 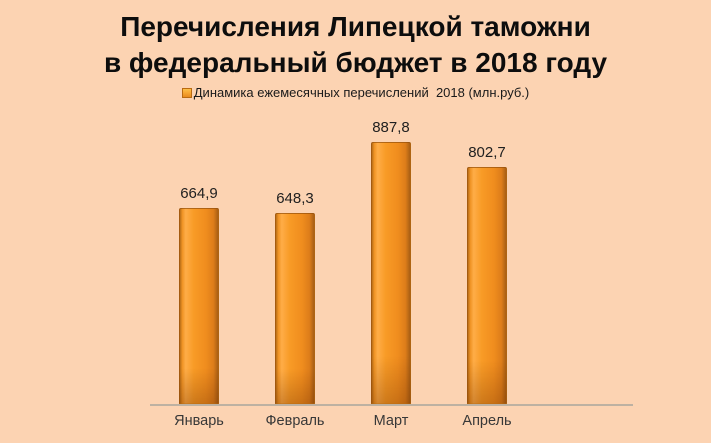 I want to click on legend-marker-icon, so click(x=186, y=92).